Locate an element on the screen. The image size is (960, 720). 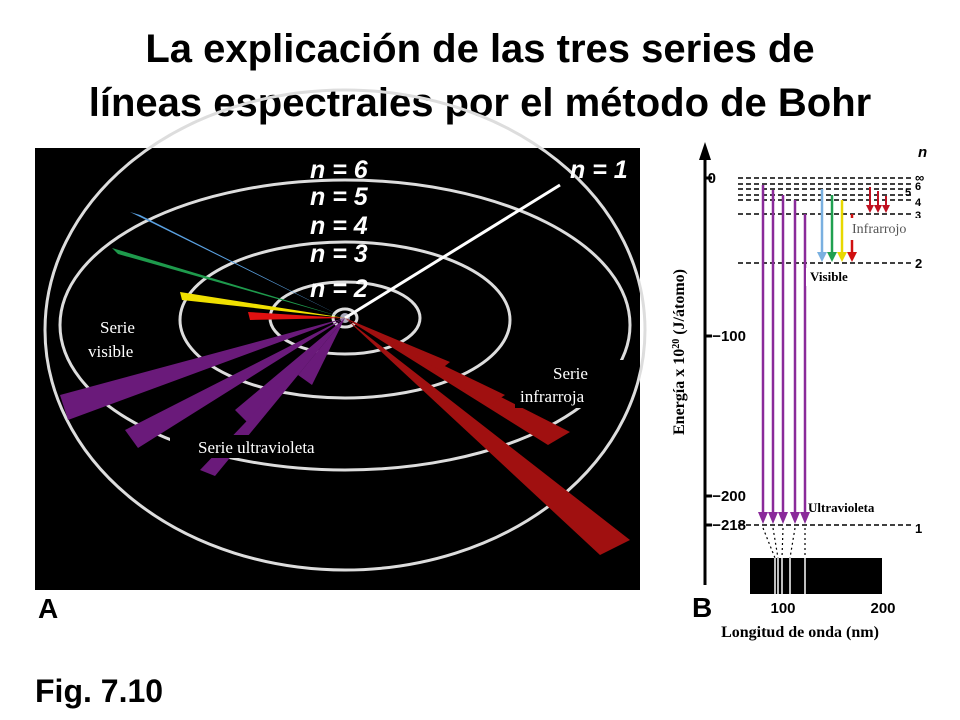
orbit-label: n = 5 is located at coordinates (339, 197).